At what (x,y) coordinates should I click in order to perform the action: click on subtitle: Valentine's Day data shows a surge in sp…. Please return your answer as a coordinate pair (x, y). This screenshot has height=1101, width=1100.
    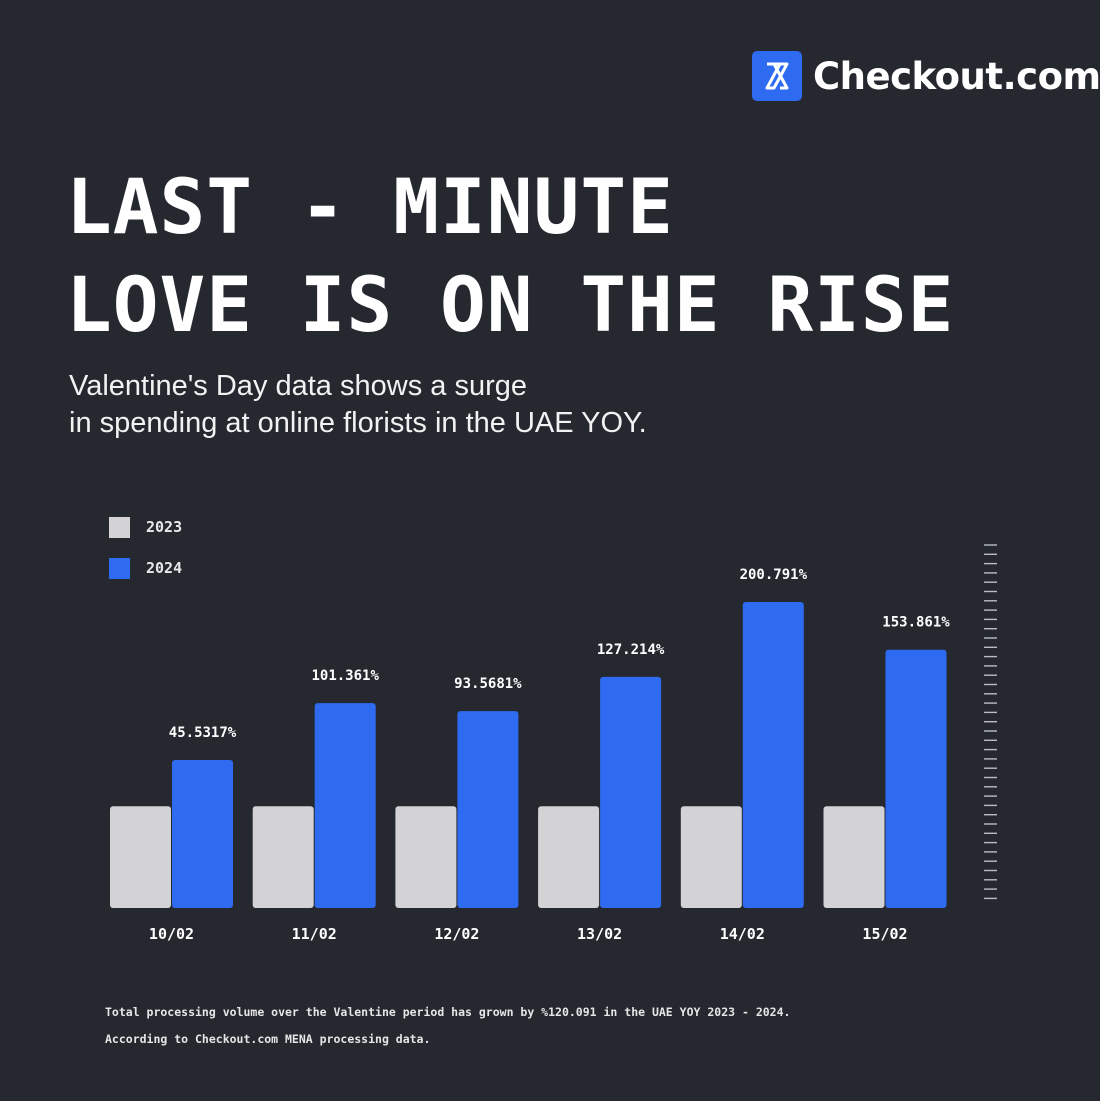
    Looking at the image, I should click on (358, 405).